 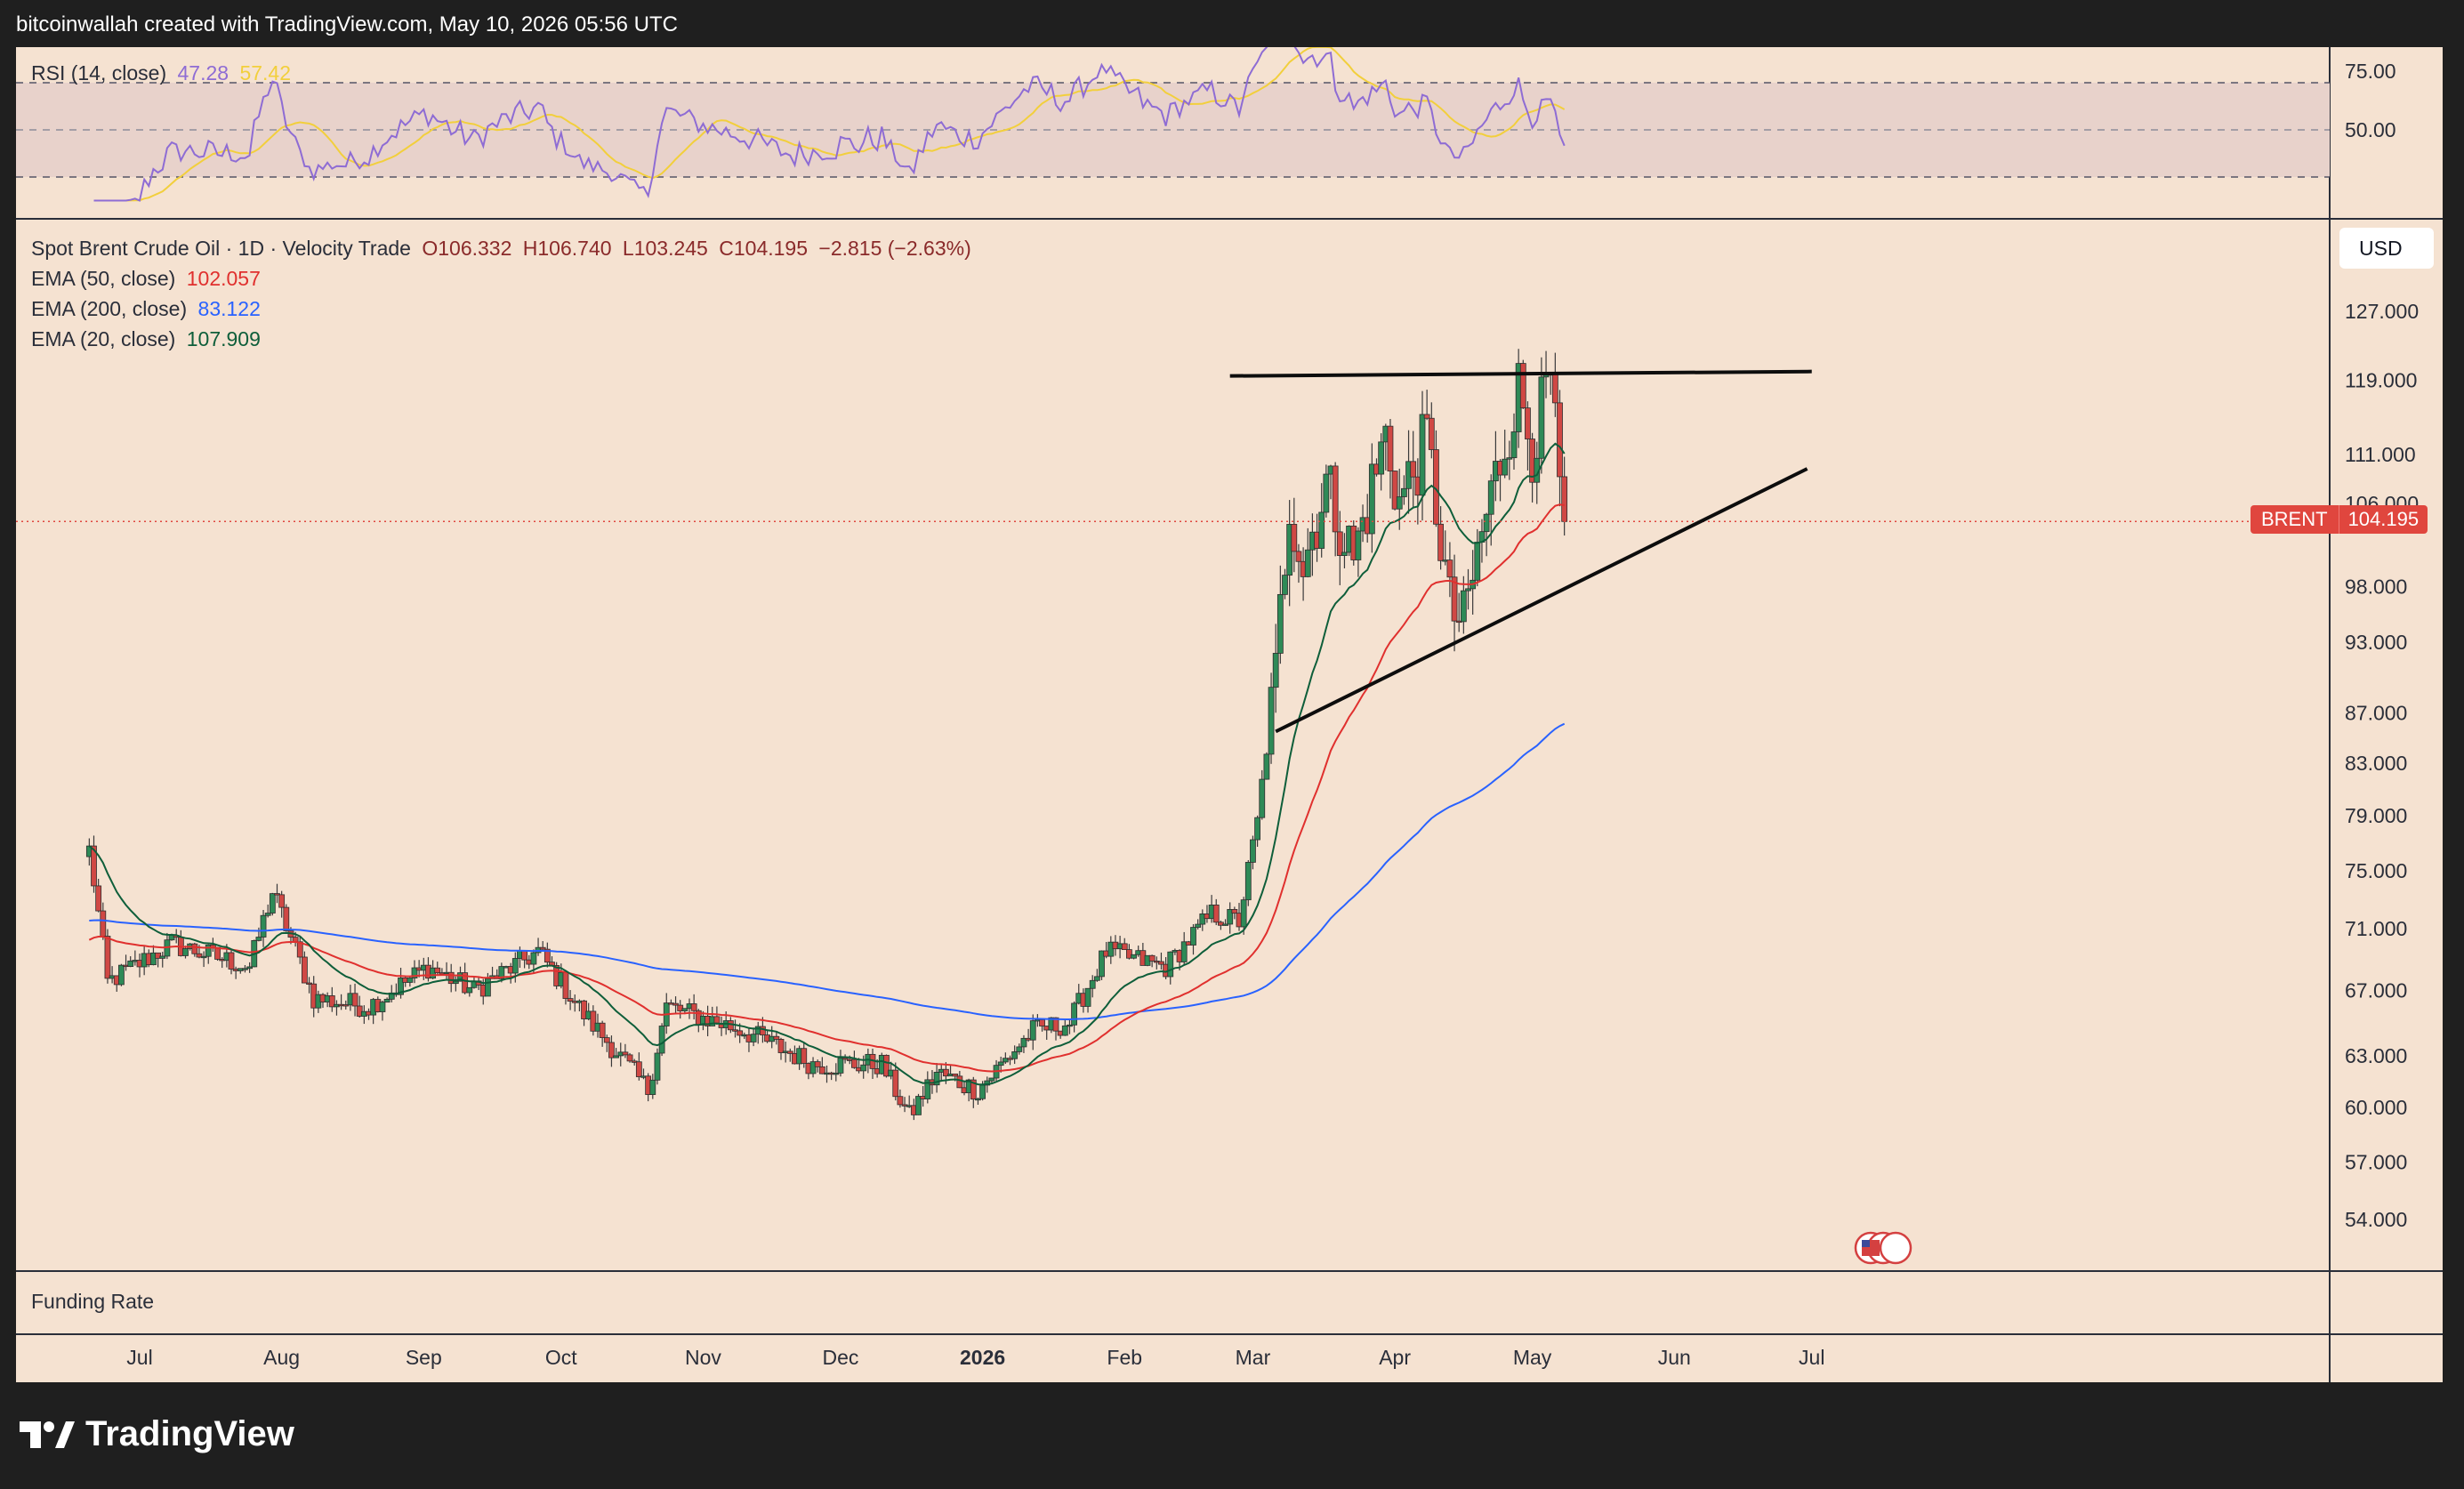 What do you see at coordinates (2376, 1055) in the screenshot?
I see `price-tick-label: 63.000` at bounding box center [2376, 1055].